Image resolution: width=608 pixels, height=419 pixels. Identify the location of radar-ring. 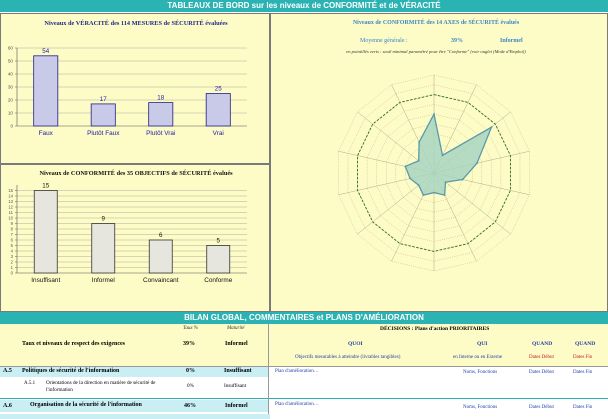
(434, 173).